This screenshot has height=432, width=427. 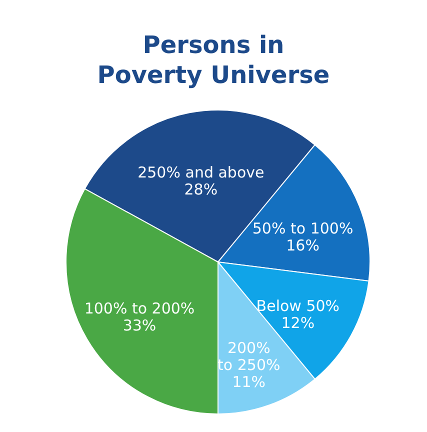 What do you see at coordinates (303, 228) in the screenshot?
I see `slice-label: 50% to 100%` at bounding box center [303, 228].